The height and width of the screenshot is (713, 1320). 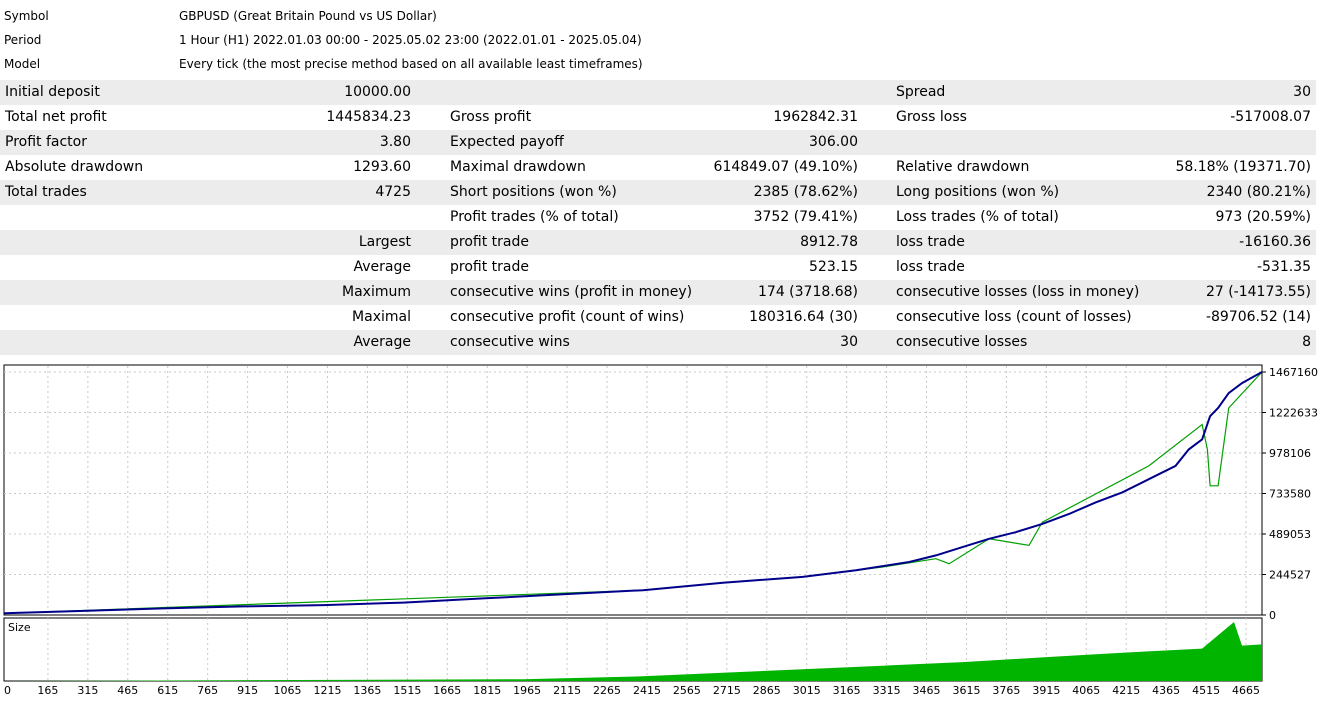 What do you see at coordinates (393, 192) in the screenshot?
I see `cell-c2: 4725` at bounding box center [393, 192].